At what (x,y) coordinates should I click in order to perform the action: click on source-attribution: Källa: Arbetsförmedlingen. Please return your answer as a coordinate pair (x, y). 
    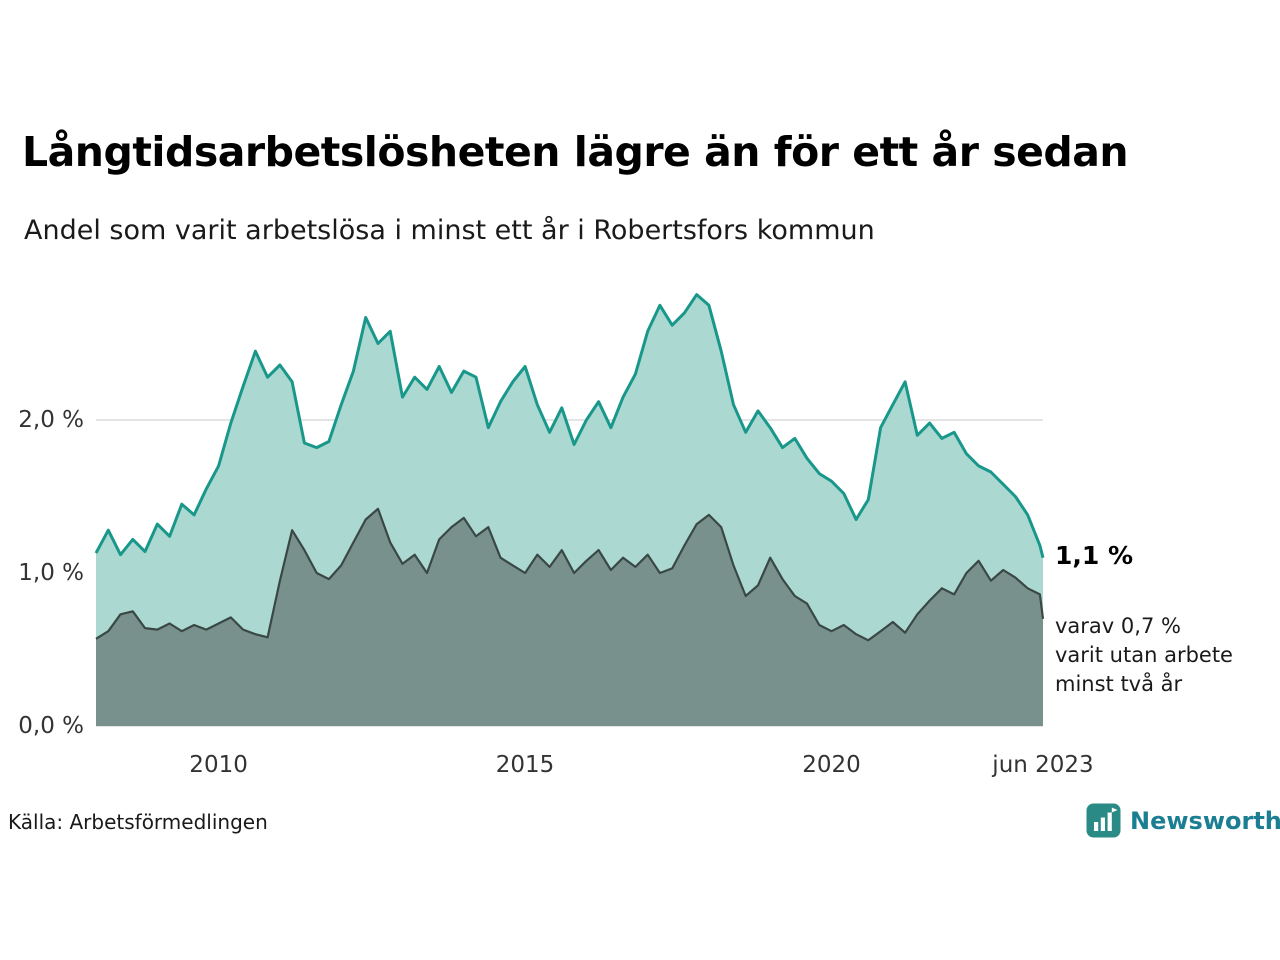
    Looking at the image, I should click on (138, 822).